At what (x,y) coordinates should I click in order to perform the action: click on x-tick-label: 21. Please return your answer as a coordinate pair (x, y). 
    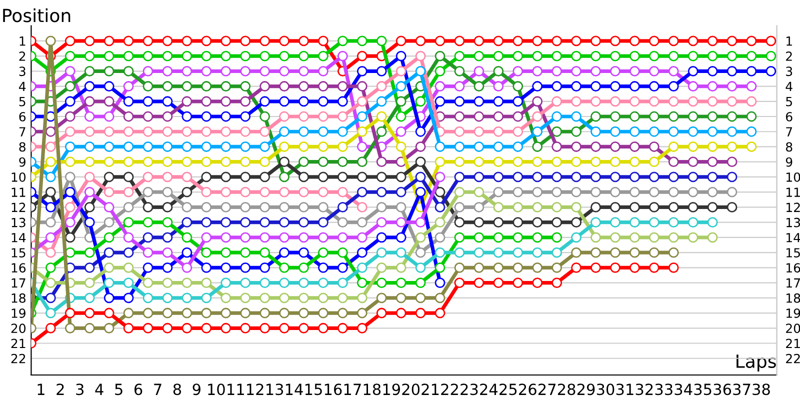
    Looking at the image, I should click on (430, 389).